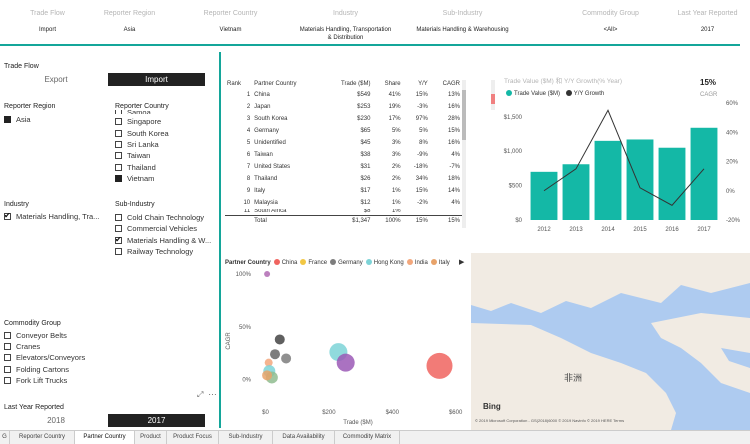  What do you see at coordinates (707, 30) in the screenshot?
I see `header-value: 2017` at bounding box center [707, 30].